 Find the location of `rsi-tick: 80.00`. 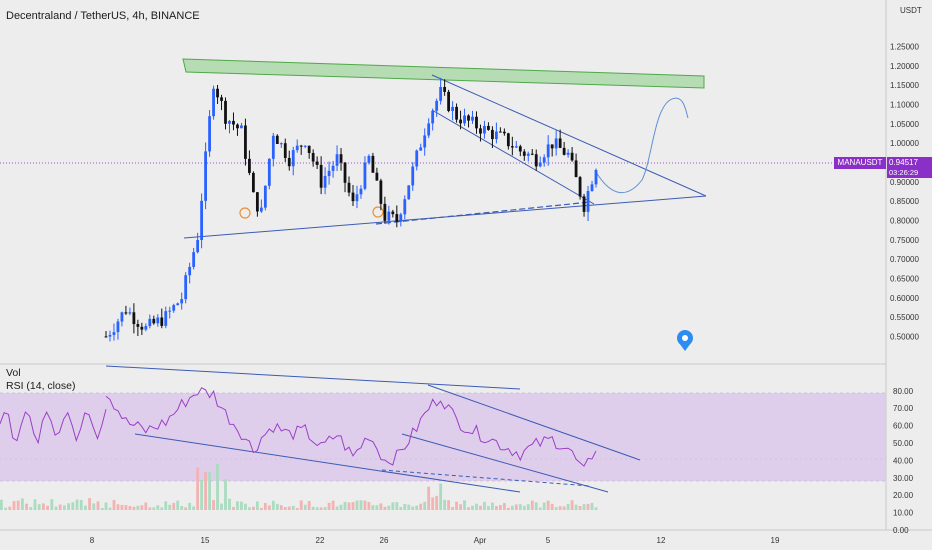

rsi-tick: 80.00 is located at coordinates (903, 391).